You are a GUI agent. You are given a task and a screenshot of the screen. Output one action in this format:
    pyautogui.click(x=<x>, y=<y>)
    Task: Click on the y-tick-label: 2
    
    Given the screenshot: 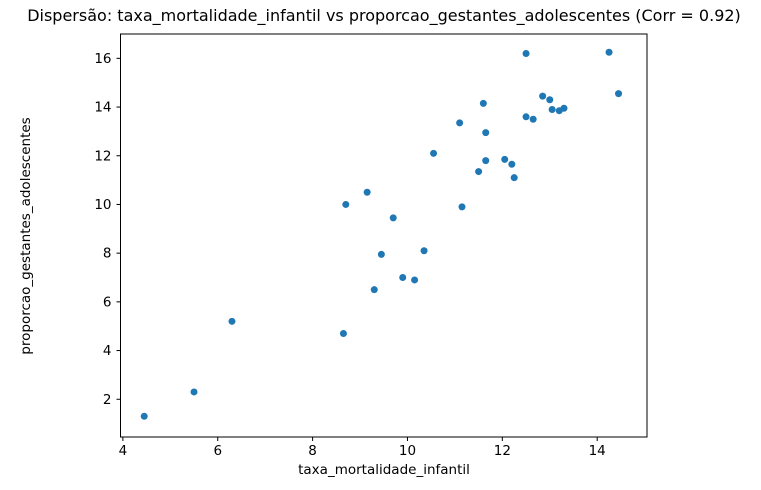 What is the action you would take?
    pyautogui.click(x=107, y=400)
    